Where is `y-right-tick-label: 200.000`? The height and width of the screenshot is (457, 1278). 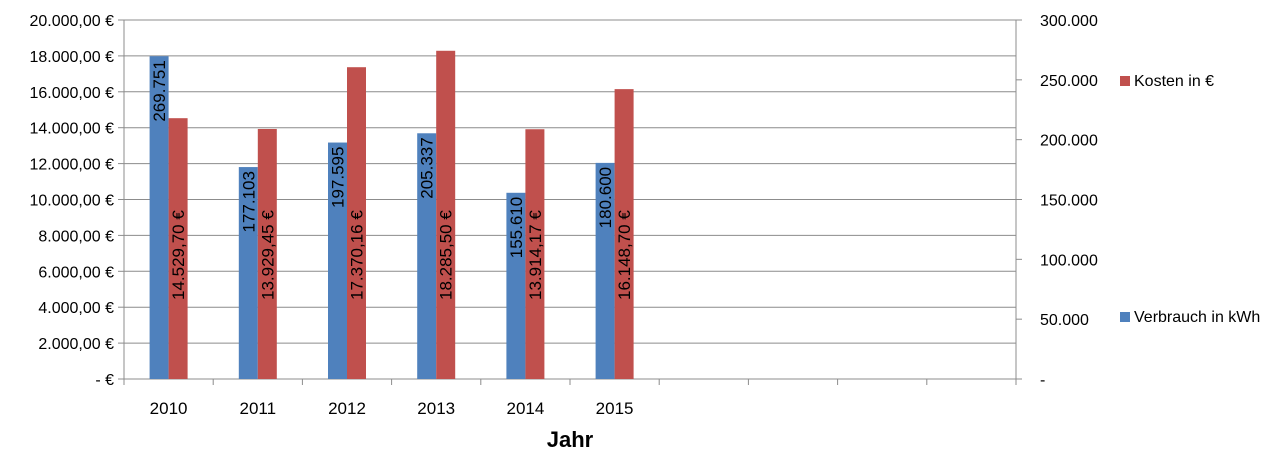
y-right-tick-label: 200.000 is located at coordinates (1069, 141).